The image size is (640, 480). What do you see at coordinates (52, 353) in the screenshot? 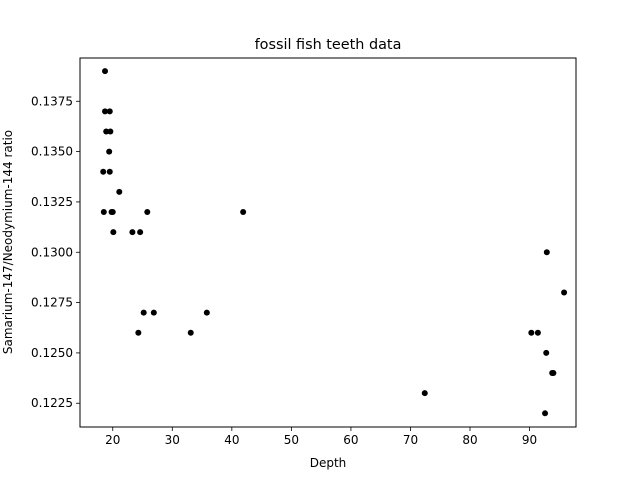
I see `y-tick-label: 0.1250` at bounding box center [52, 353].